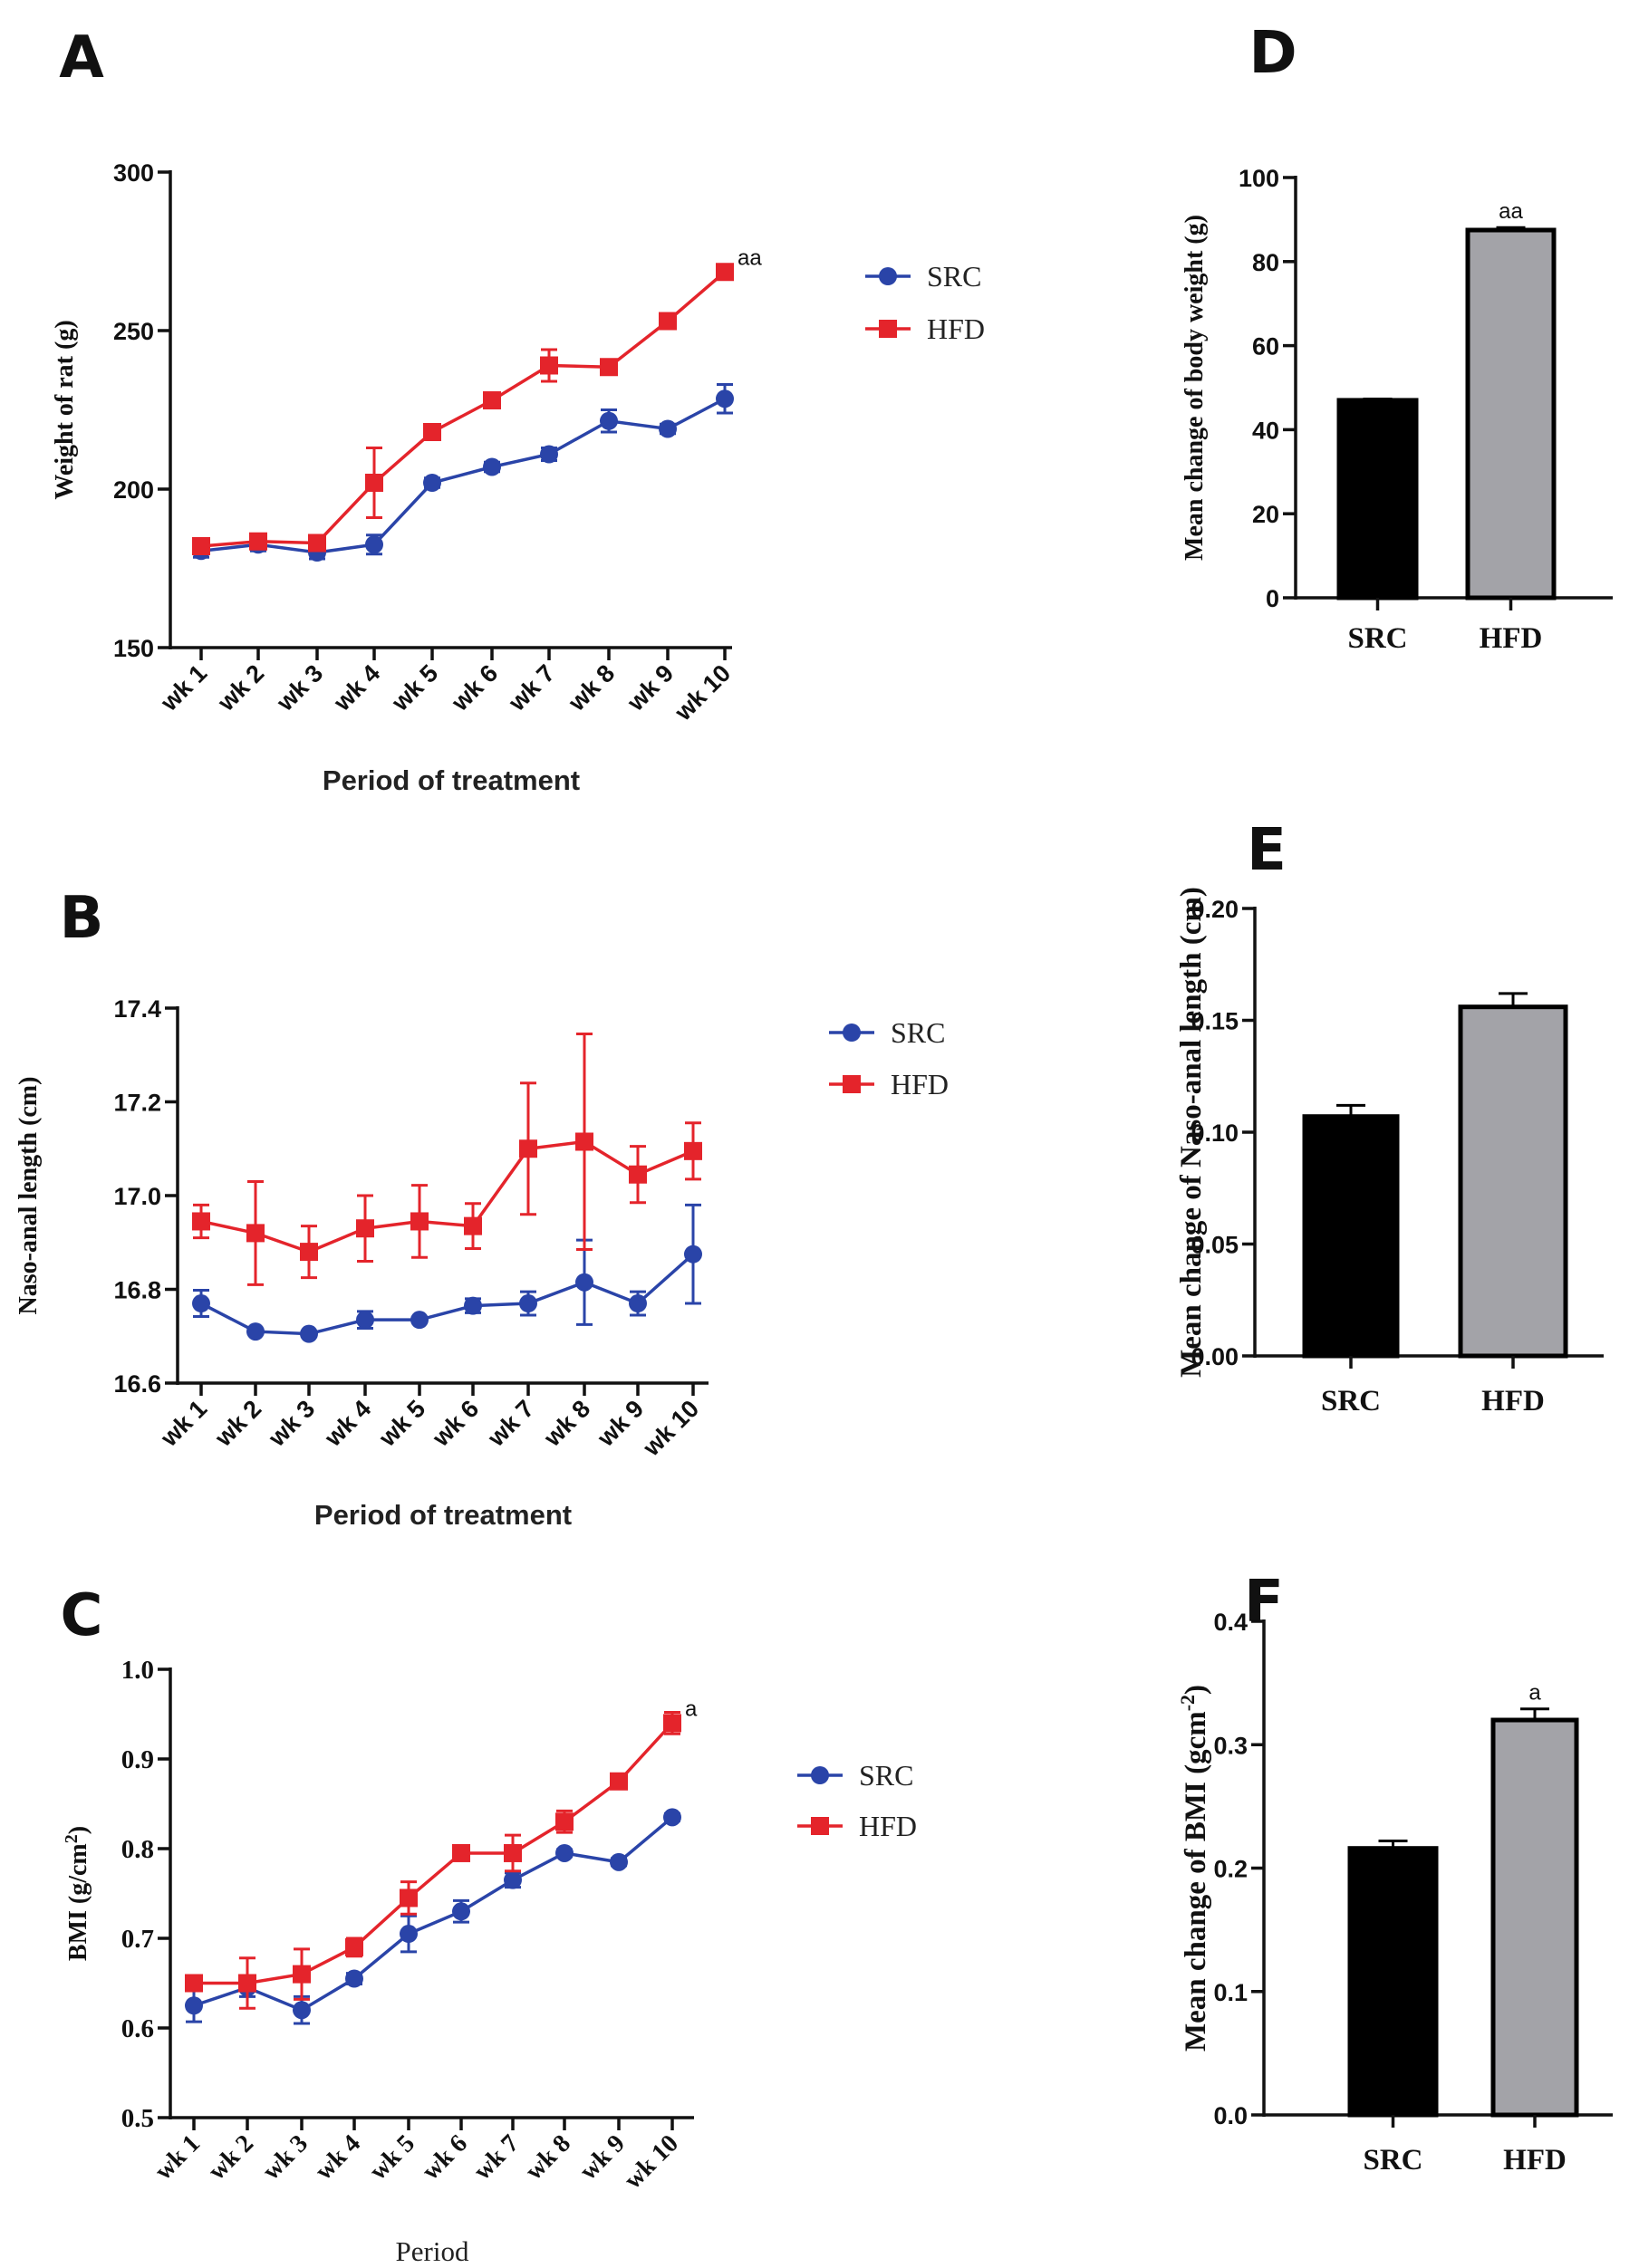 The height and width of the screenshot is (2268, 1639). I want to click on significance-annotation: a, so click(1534, 1693).